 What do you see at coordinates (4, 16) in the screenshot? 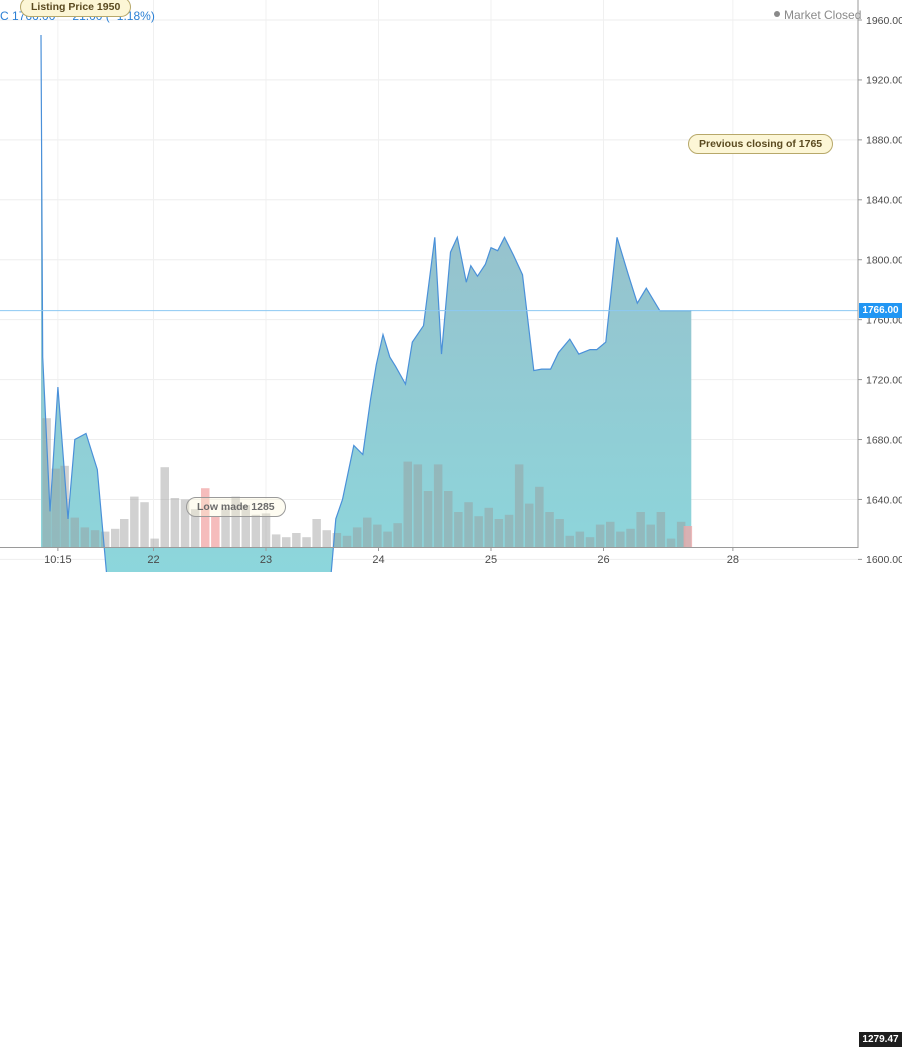
I see `symbol-label: C` at bounding box center [4, 16].